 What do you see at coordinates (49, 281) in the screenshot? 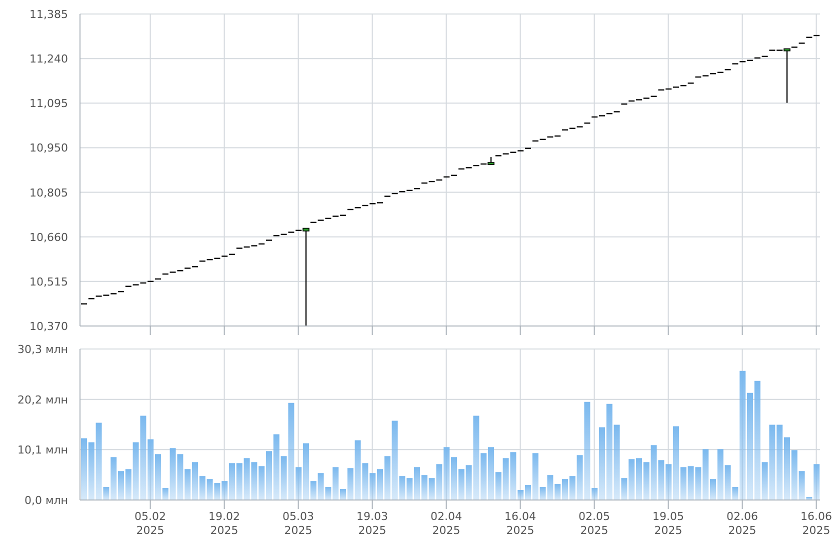
I see `y-tick-label: 10,515` at bounding box center [49, 281].